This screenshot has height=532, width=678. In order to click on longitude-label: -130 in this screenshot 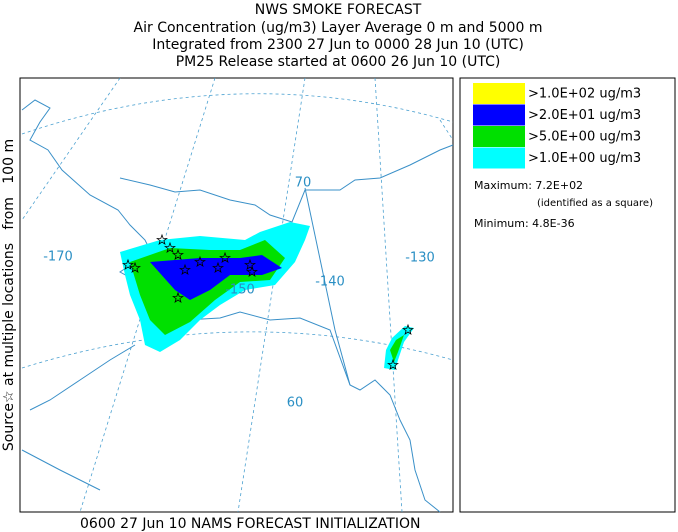, I will do `click(420, 258)`.